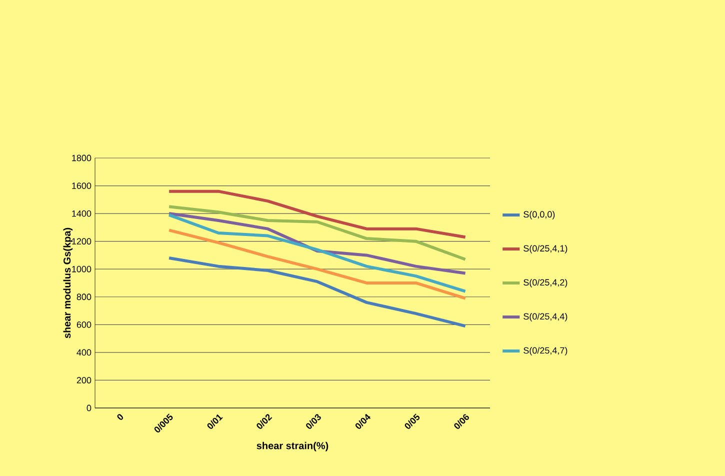 This screenshot has width=725, height=476. What do you see at coordinates (84, 352) in the screenshot?
I see `y-tick-label: 400` at bounding box center [84, 352].